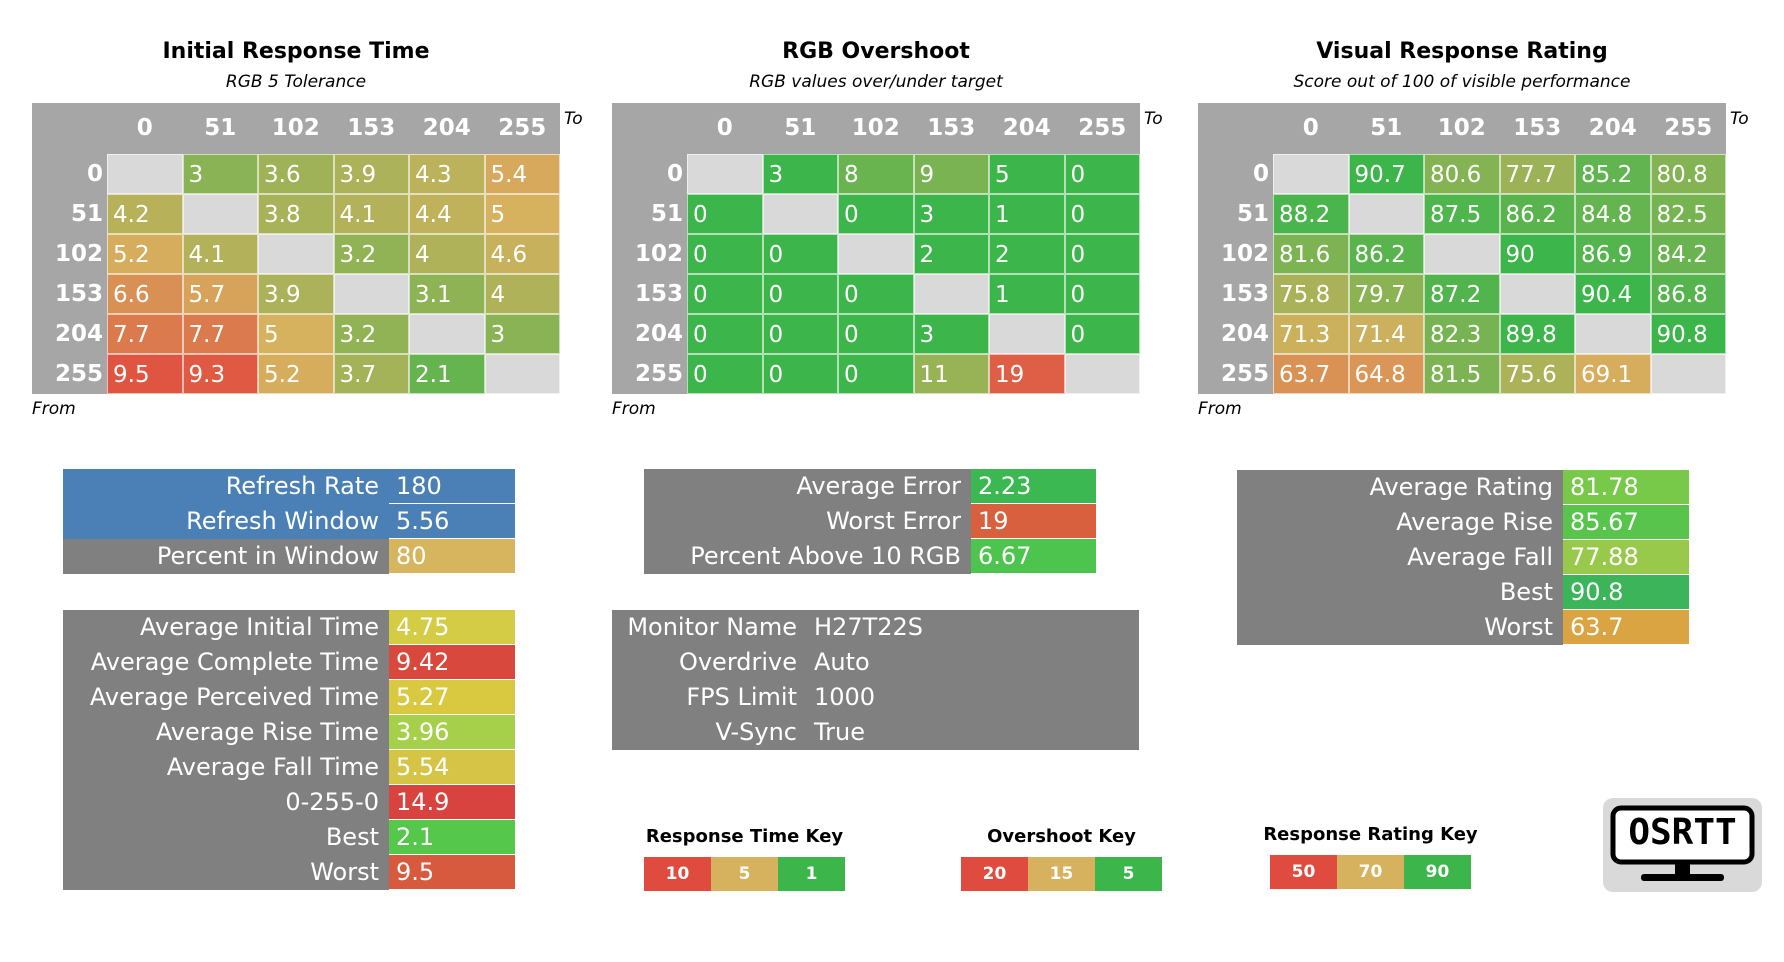  Describe the element at coordinates (452, 732) in the screenshot. I see `summary-value: 3.96` at that location.